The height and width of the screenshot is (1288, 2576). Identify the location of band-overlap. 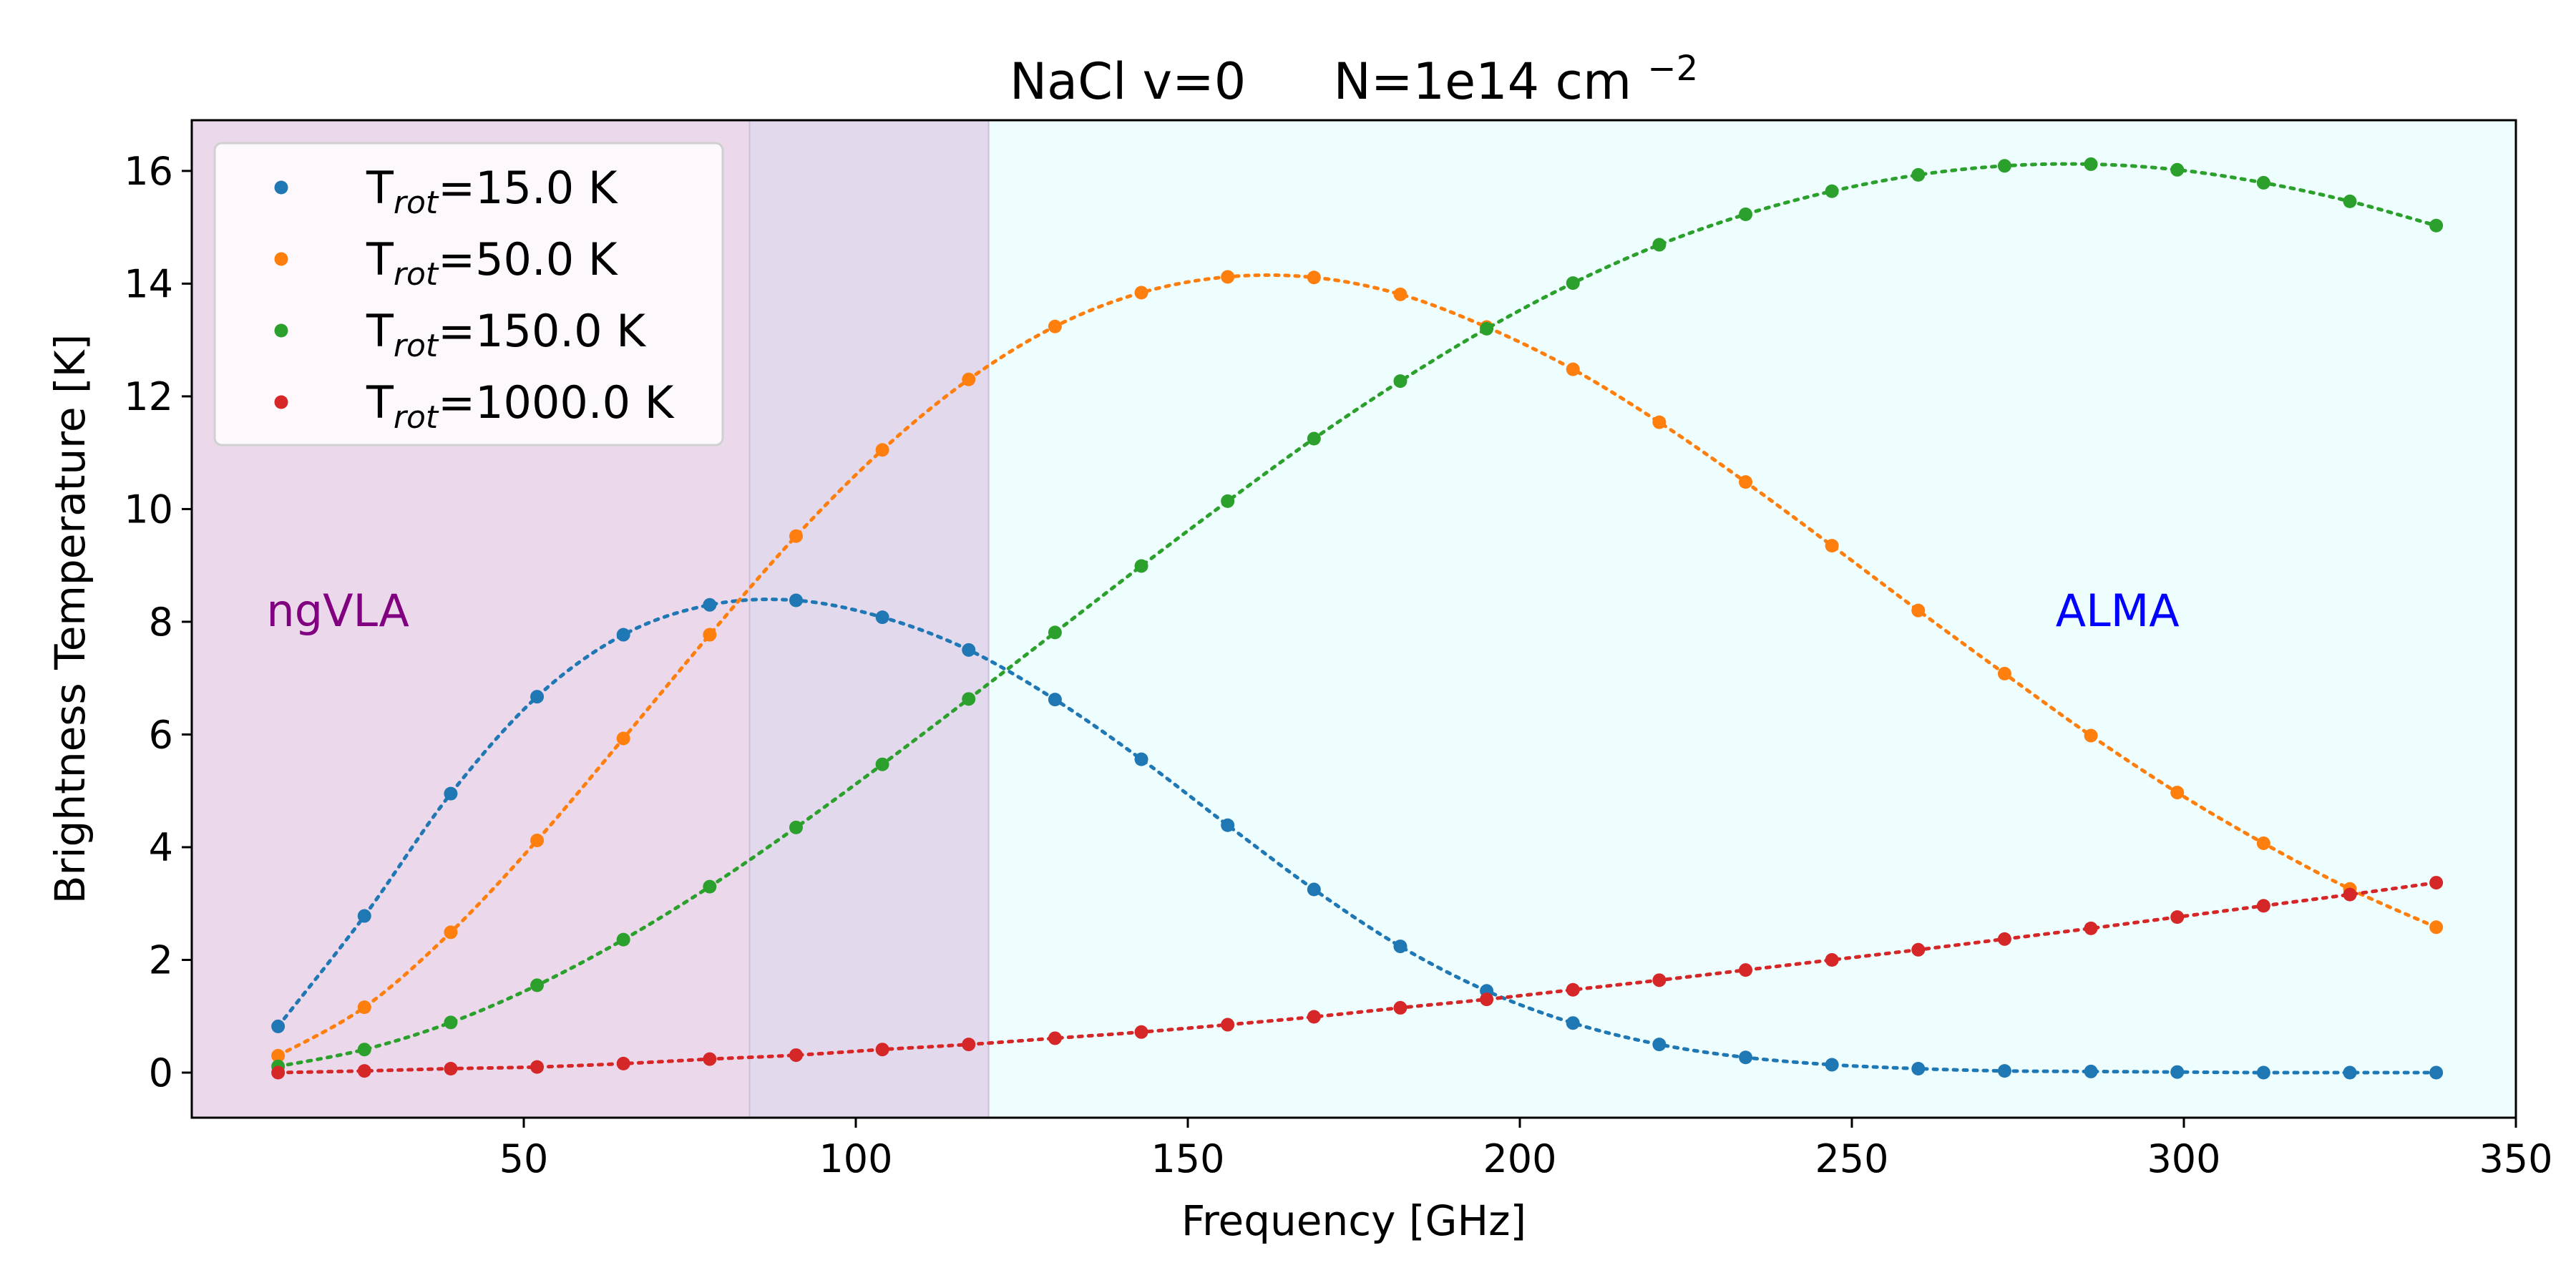
(869, 619).